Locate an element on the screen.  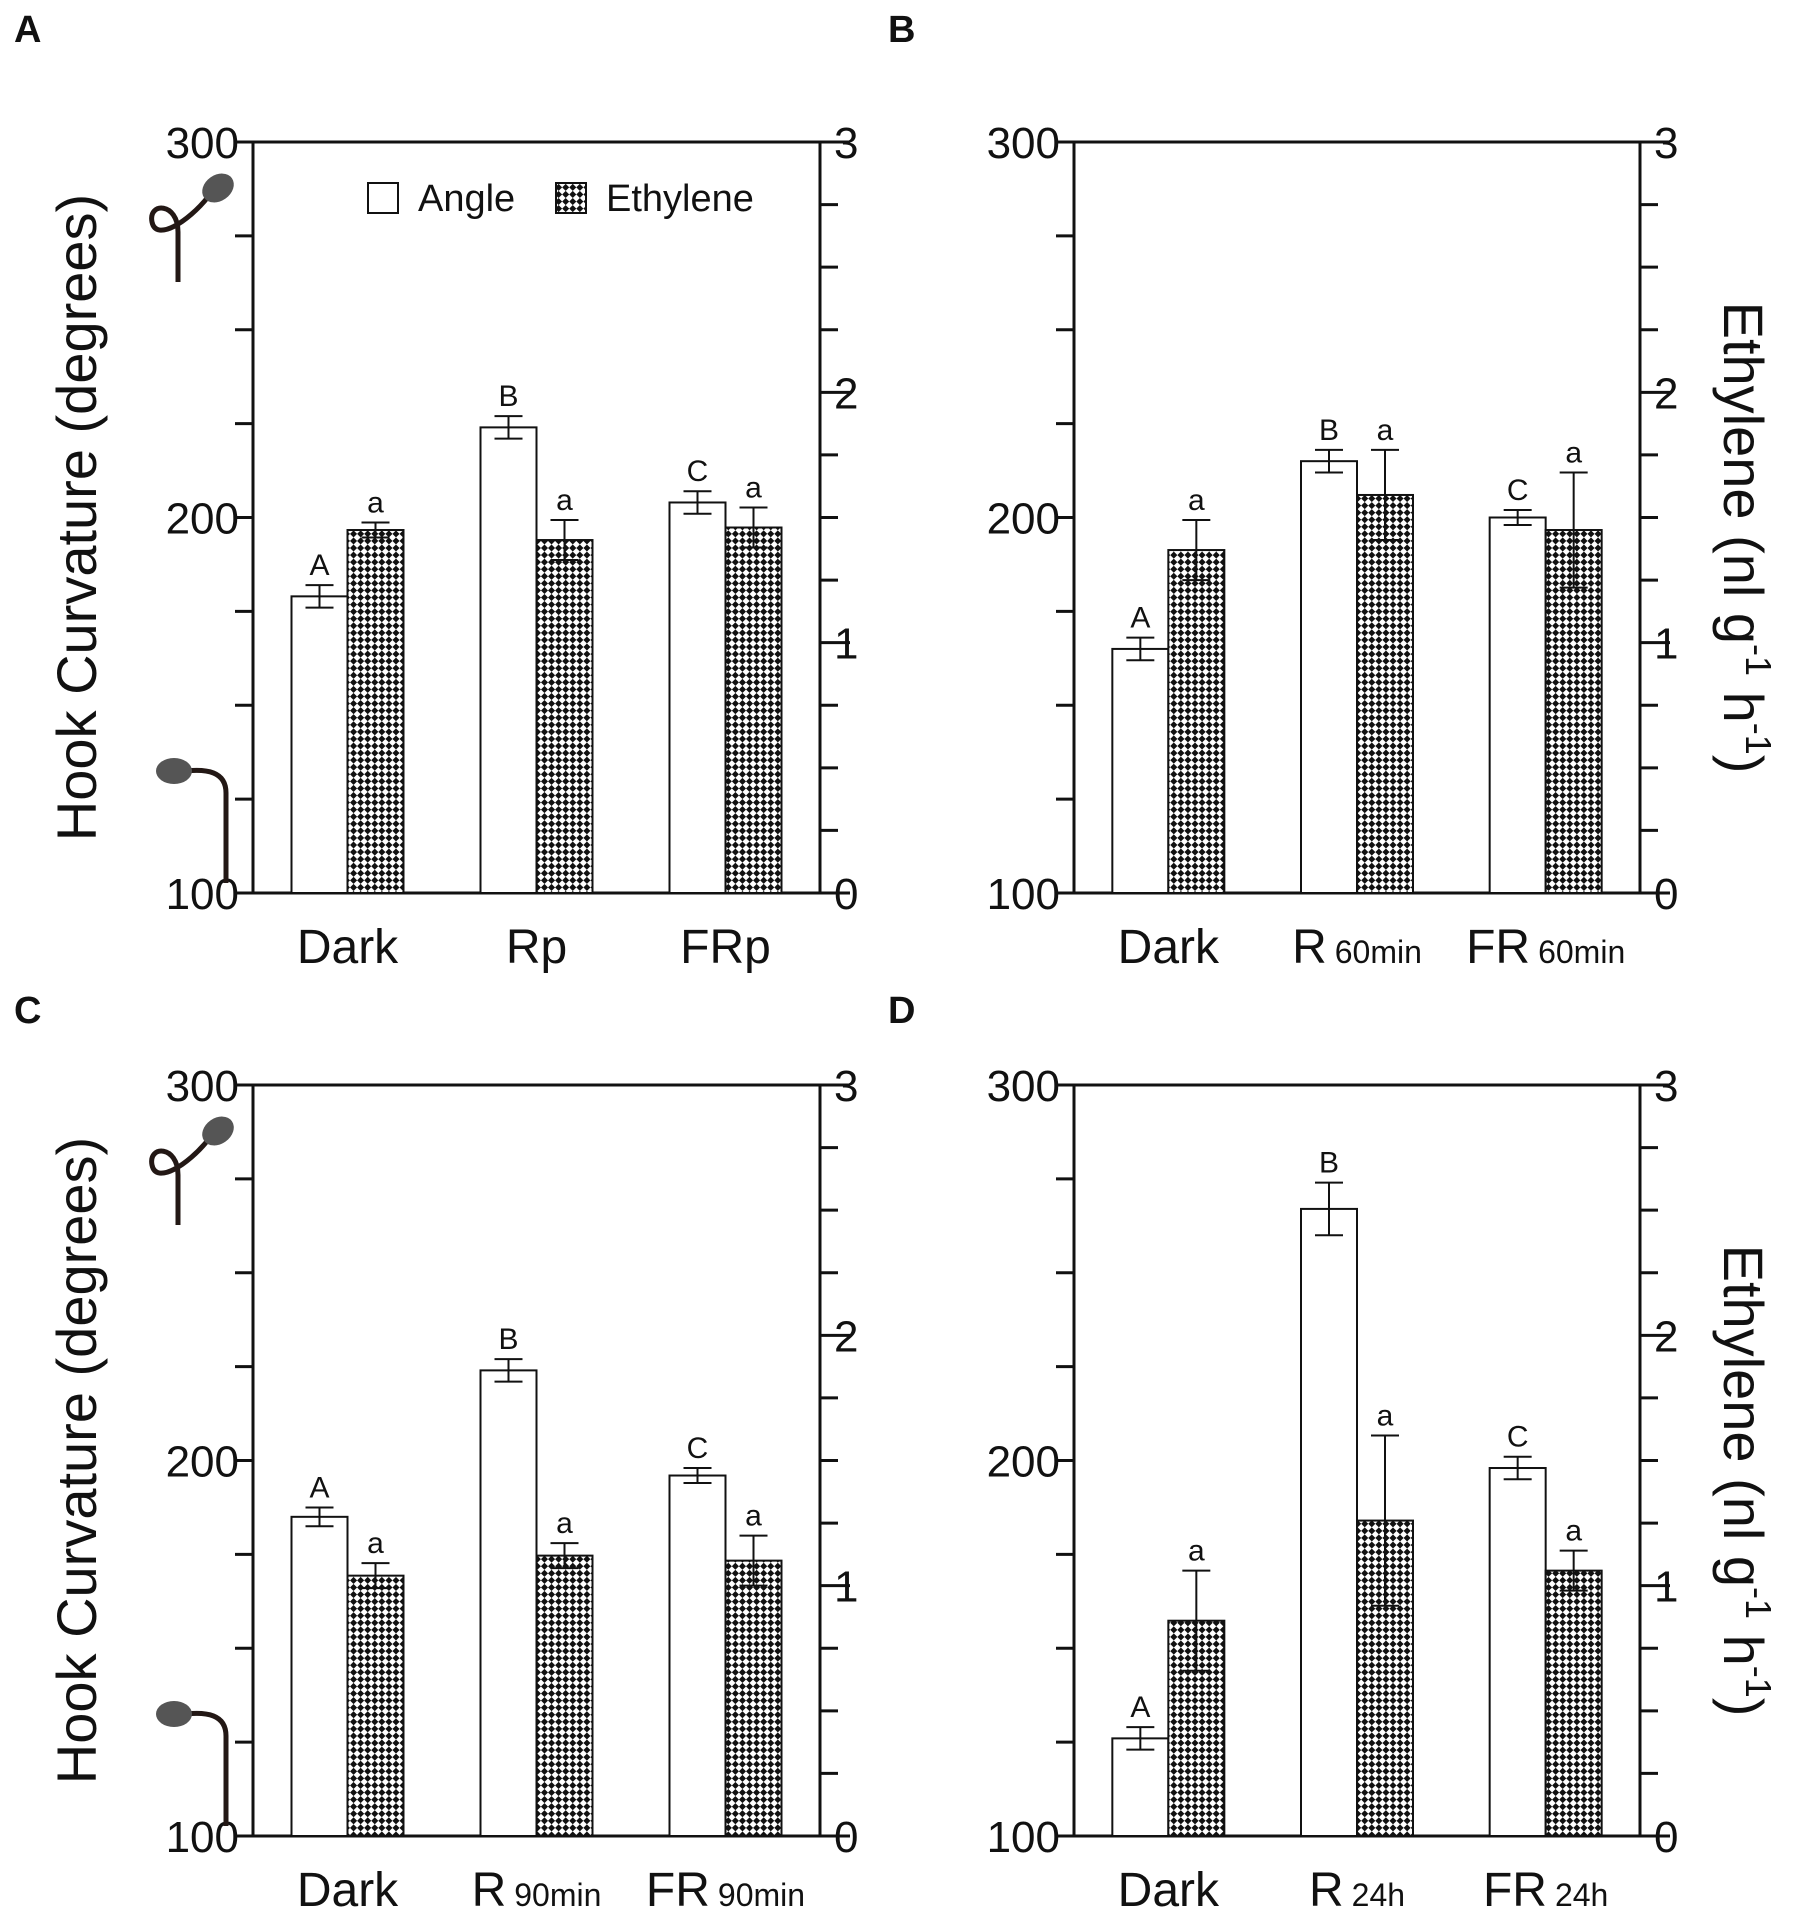
category-label: FR 24h is located at coordinates (1545, 1890).